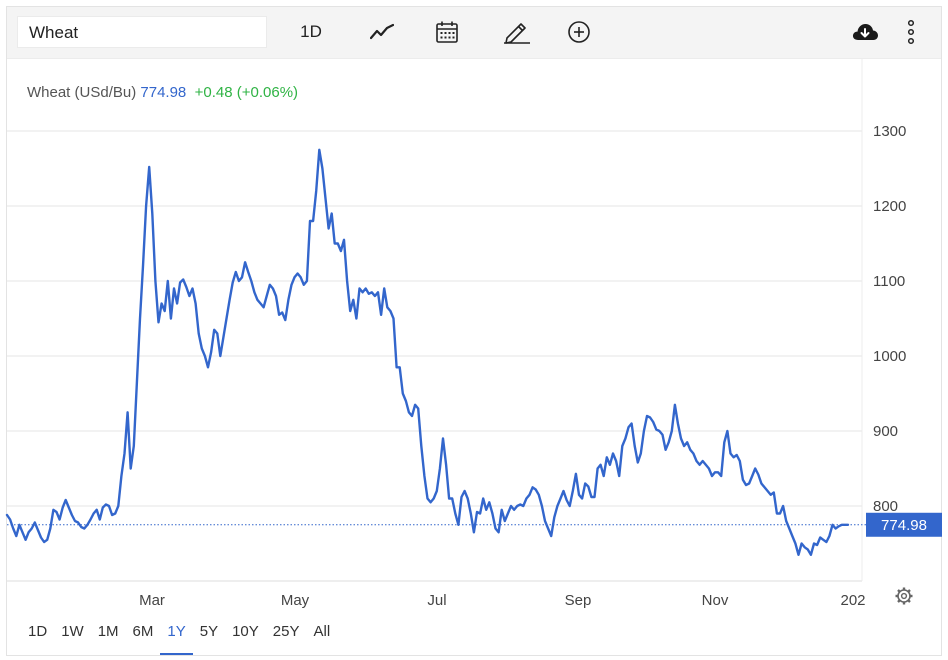 This screenshot has height=660, width=948. I want to click on cloud-download-icon, so click(865, 32).